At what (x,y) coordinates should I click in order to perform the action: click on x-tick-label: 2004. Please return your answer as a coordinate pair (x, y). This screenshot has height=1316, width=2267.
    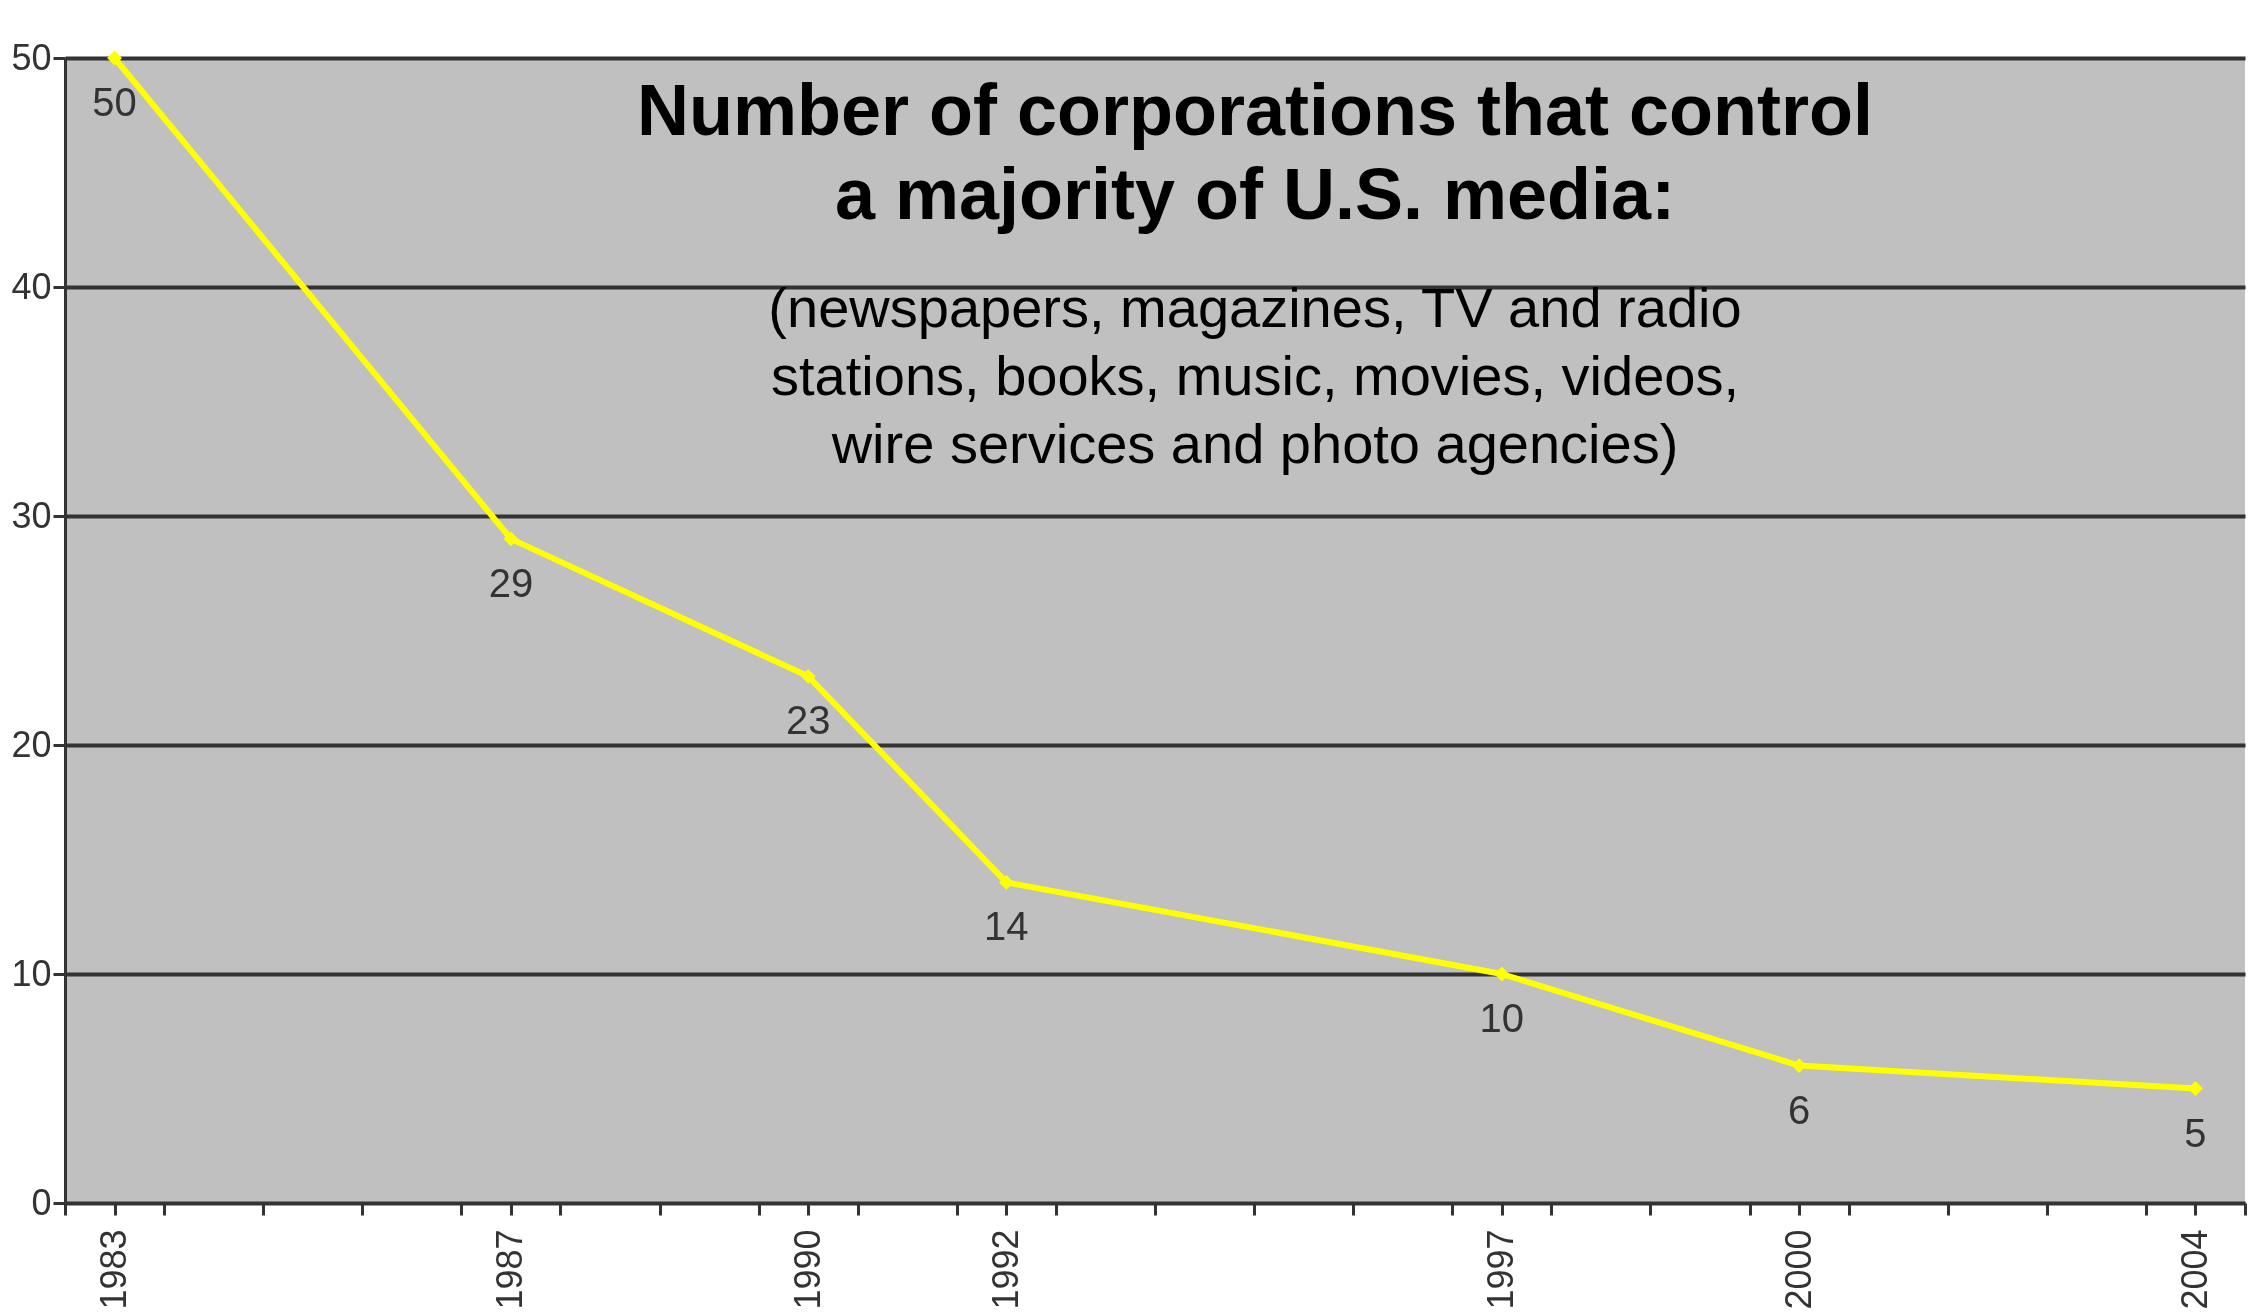
    Looking at the image, I should click on (2194, 1269).